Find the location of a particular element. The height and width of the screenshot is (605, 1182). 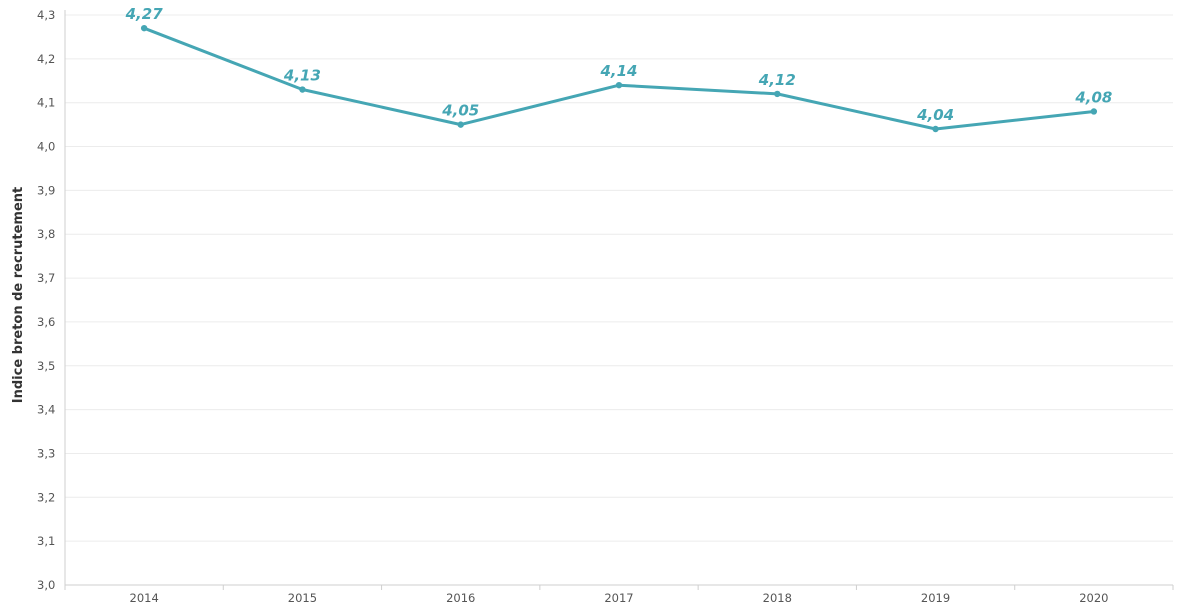

x-tick-label: 2019 is located at coordinates (935, 598).